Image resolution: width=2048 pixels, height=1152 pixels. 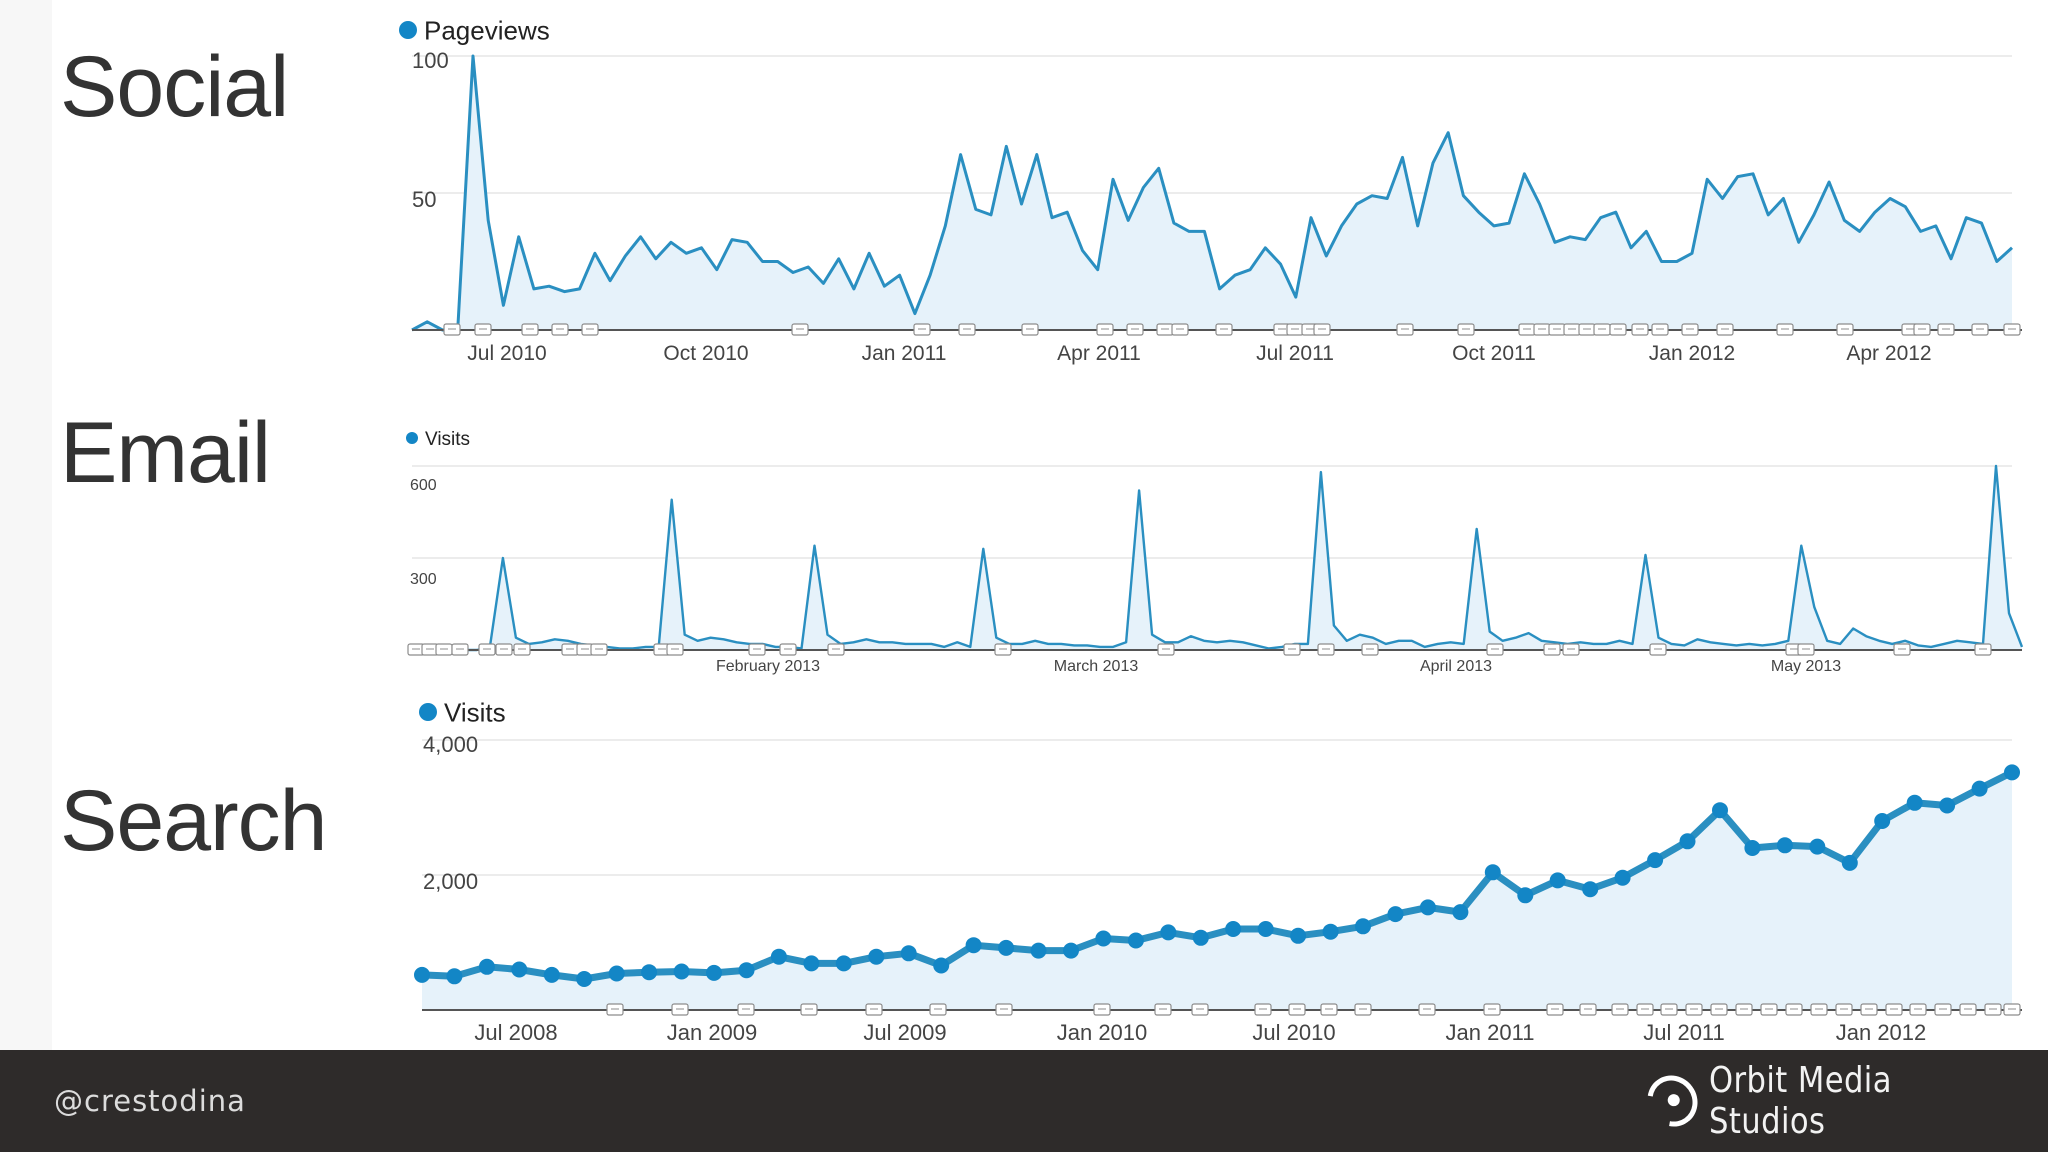 I want to click on x-tick-label: Oct 2011, so click(x=1494, y=353).